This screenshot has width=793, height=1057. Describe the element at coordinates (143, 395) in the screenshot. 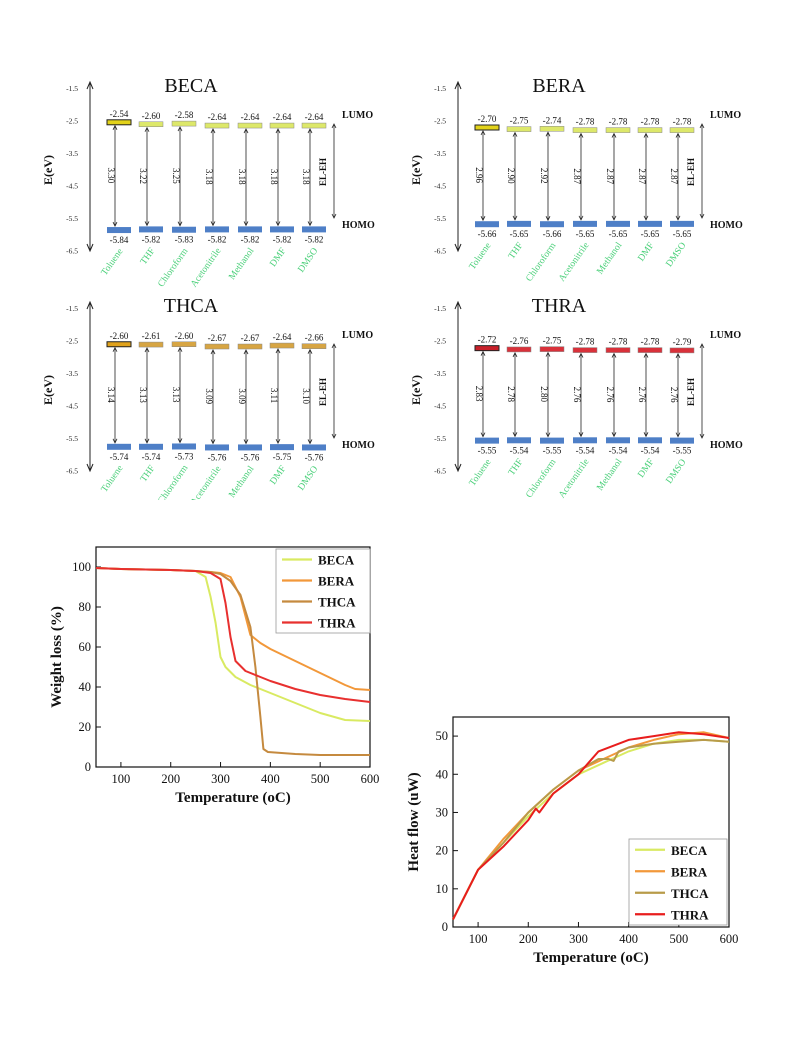

I see `gap-value: 3.13` at that location.